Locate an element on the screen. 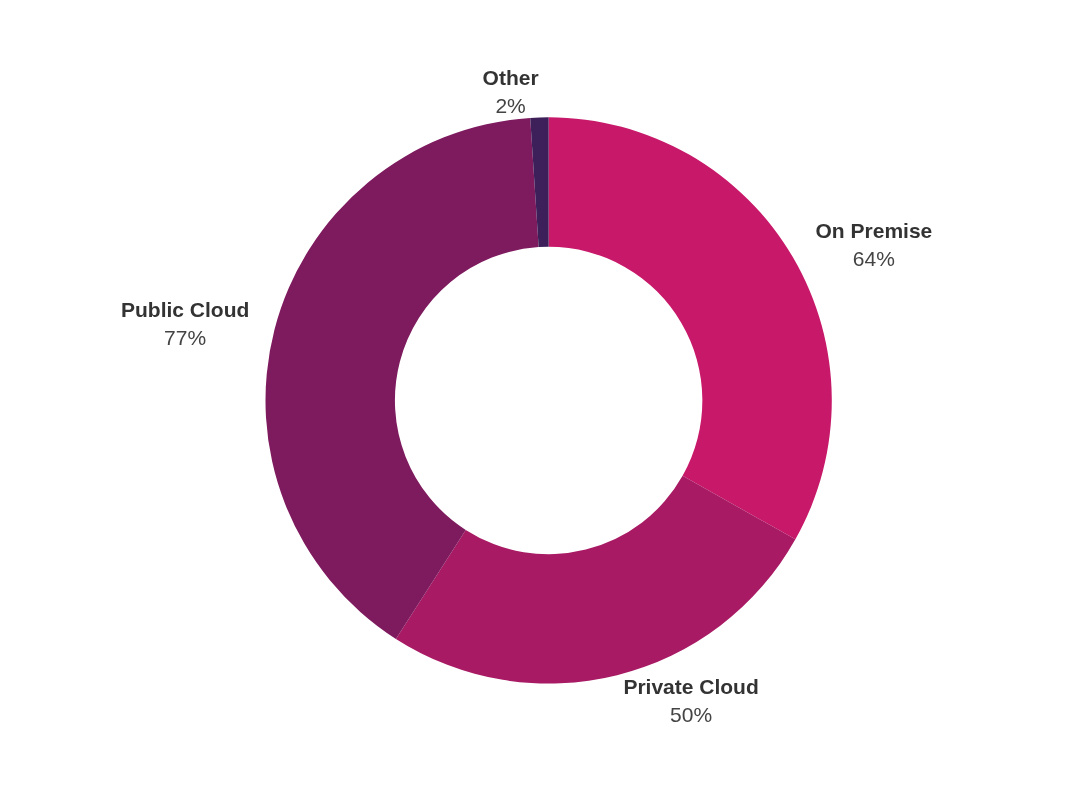 Image resolution: width=1080 pixels, height=809 pixels. slice-label: Other is located at coordinates (510, 77).